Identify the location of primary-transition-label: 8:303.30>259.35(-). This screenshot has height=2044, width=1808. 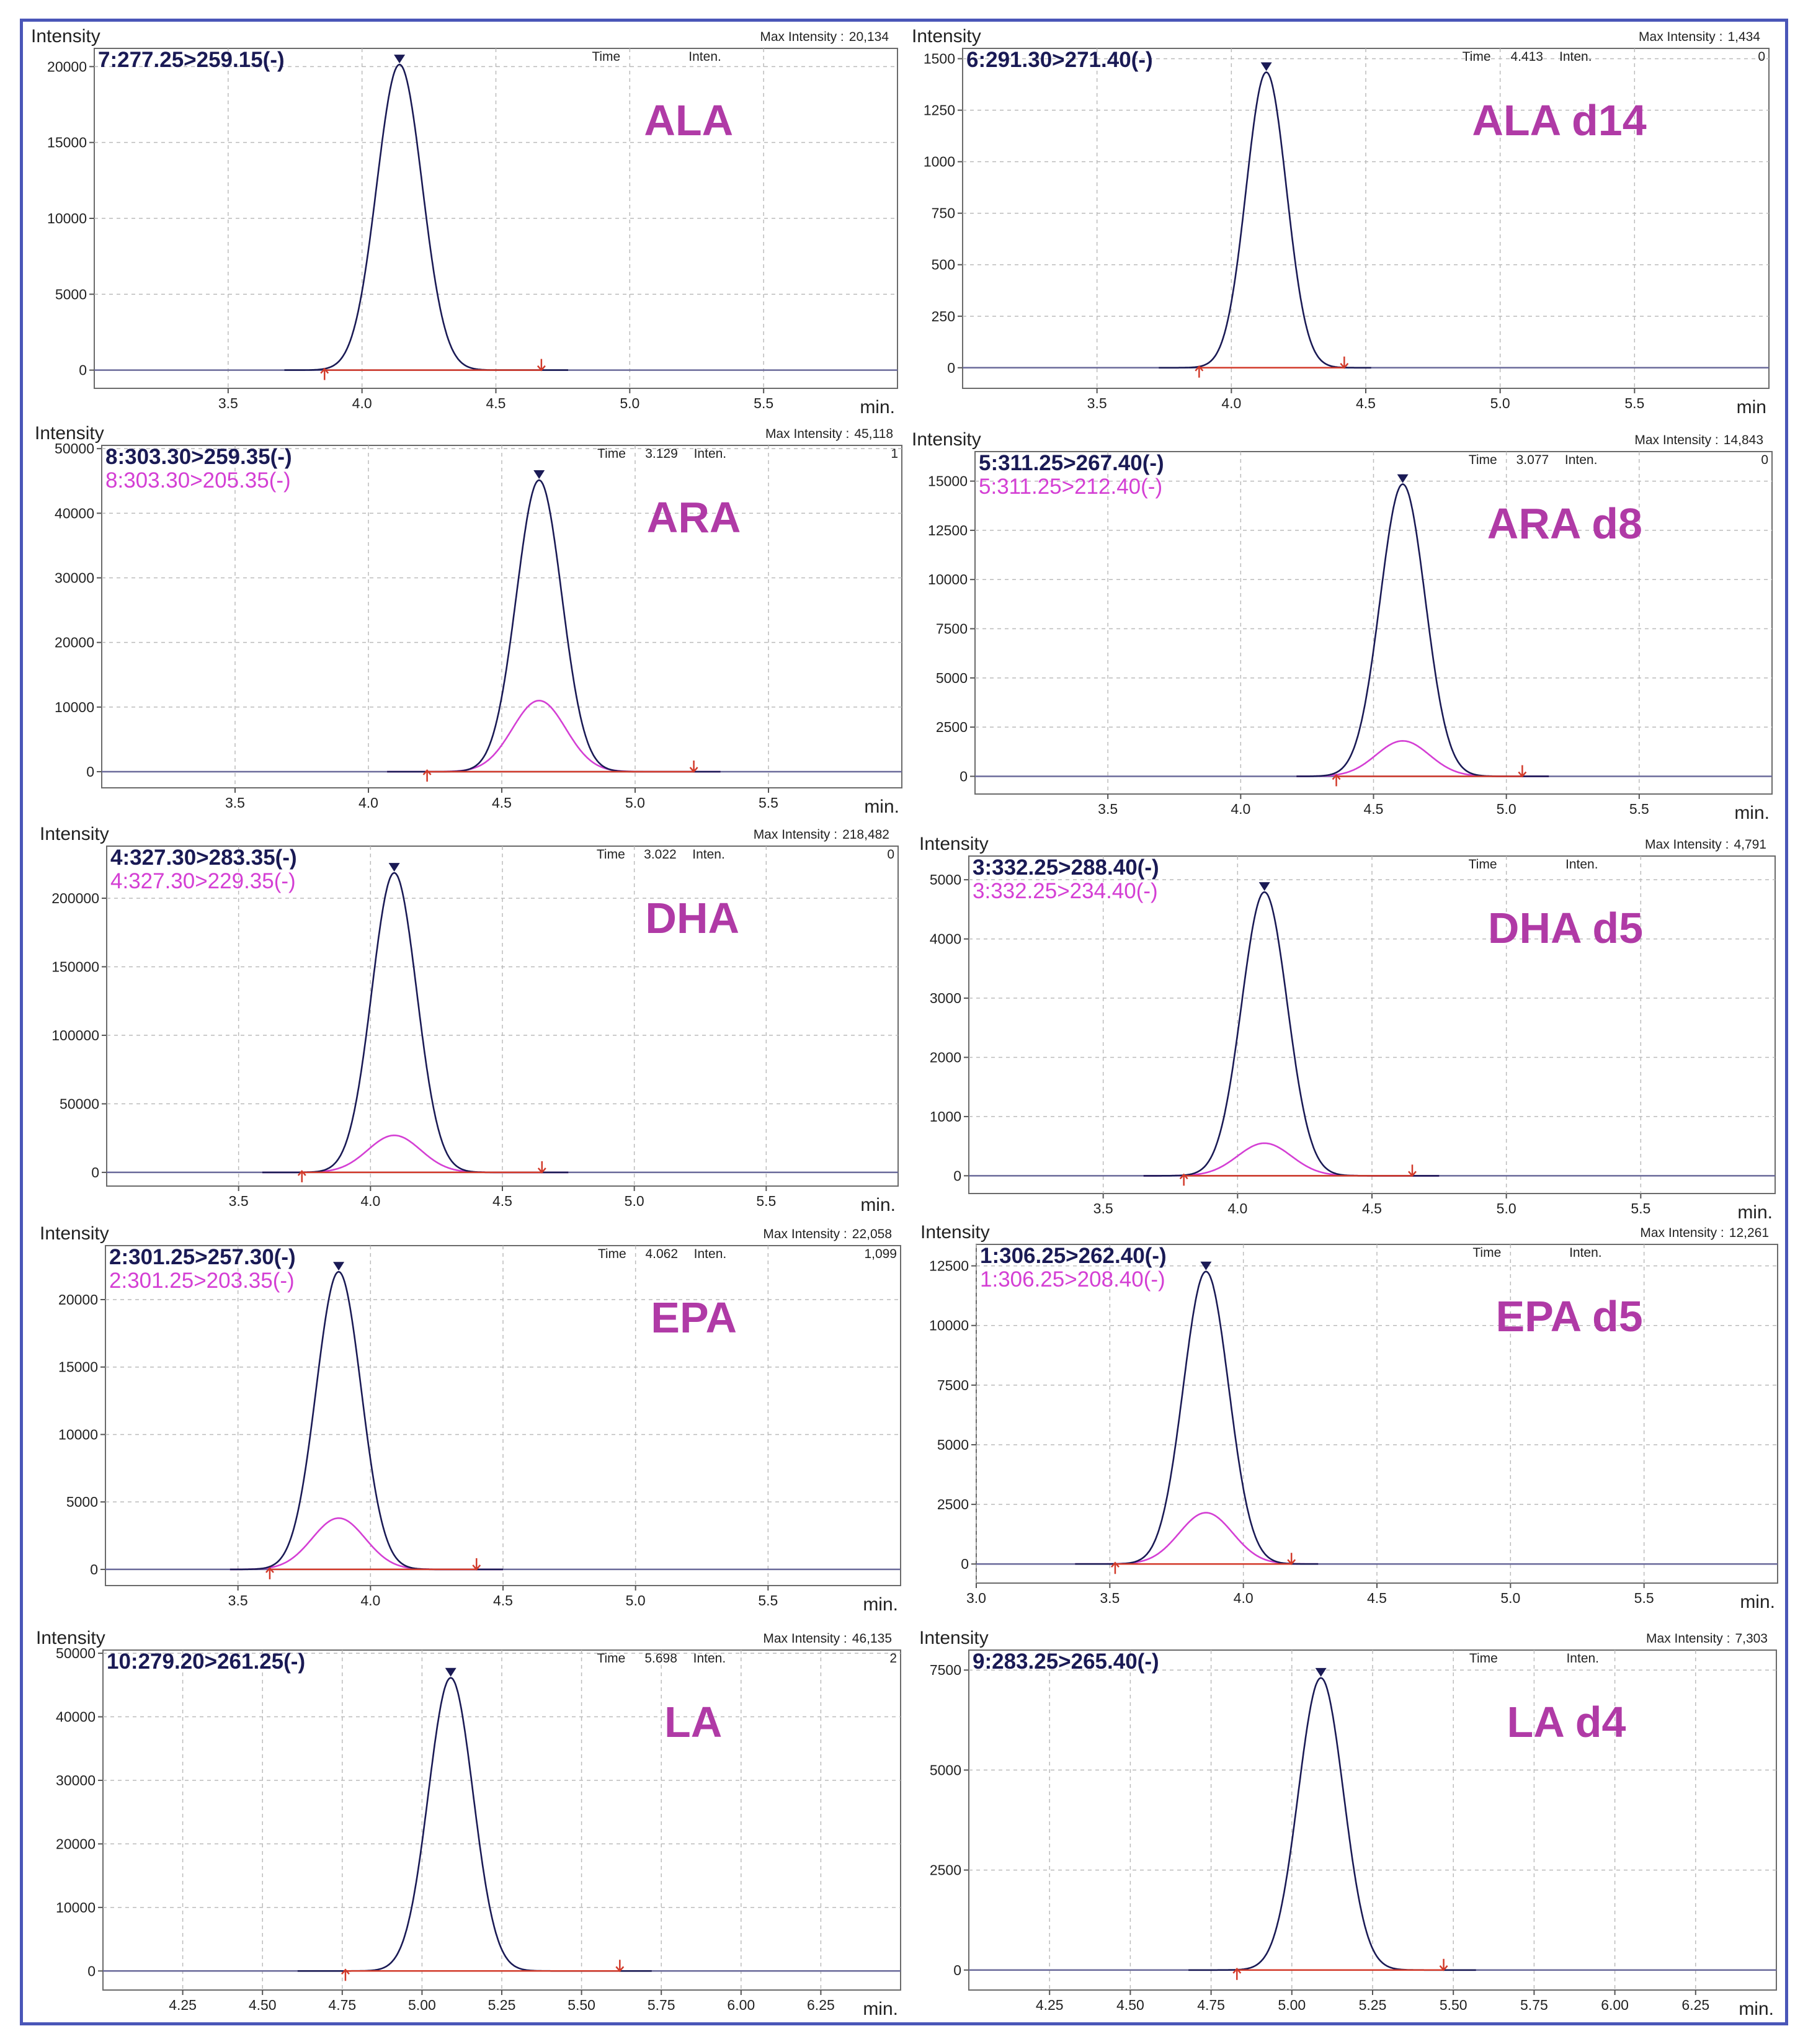
(198, 457).